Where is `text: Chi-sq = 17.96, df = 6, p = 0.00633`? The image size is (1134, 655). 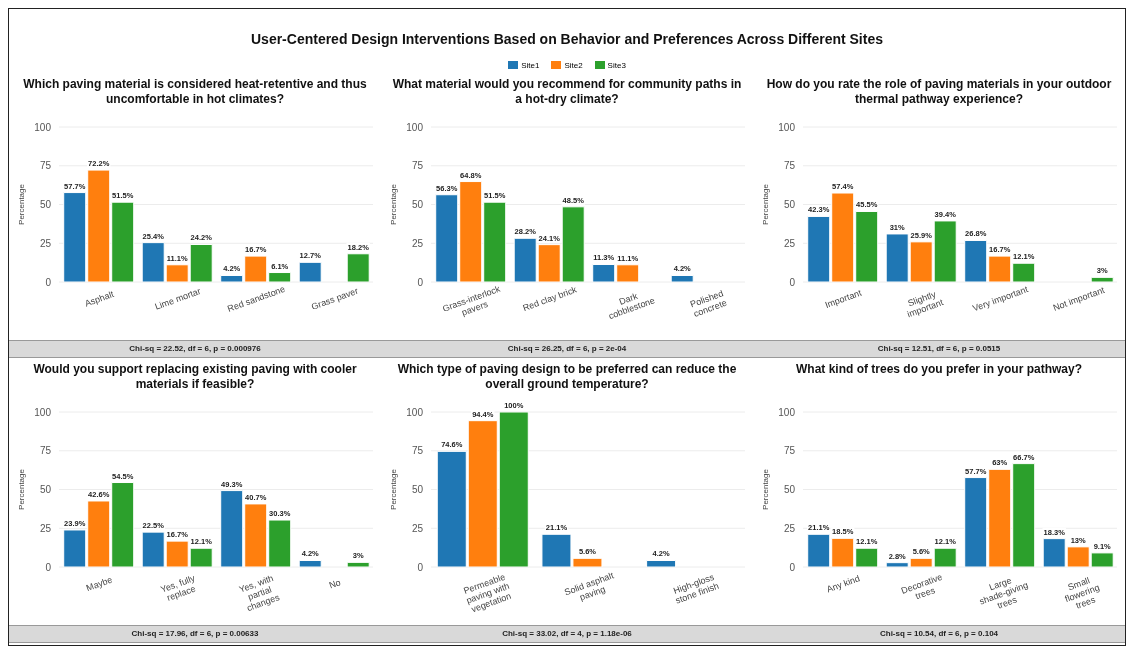
text: Chi-sq = 17.96, df = 6, p = 0.00633 is located at coordinates (195, 634).